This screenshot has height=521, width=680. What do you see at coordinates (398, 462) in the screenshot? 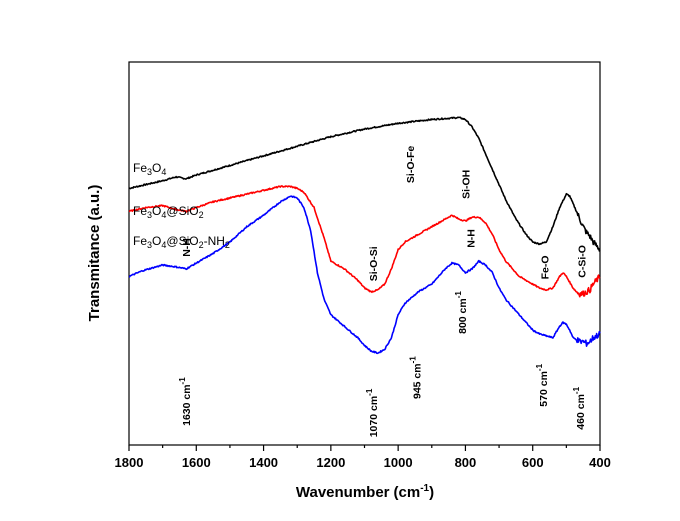
I see `x-tick-label: 1000` at bounding box center [398, 462].